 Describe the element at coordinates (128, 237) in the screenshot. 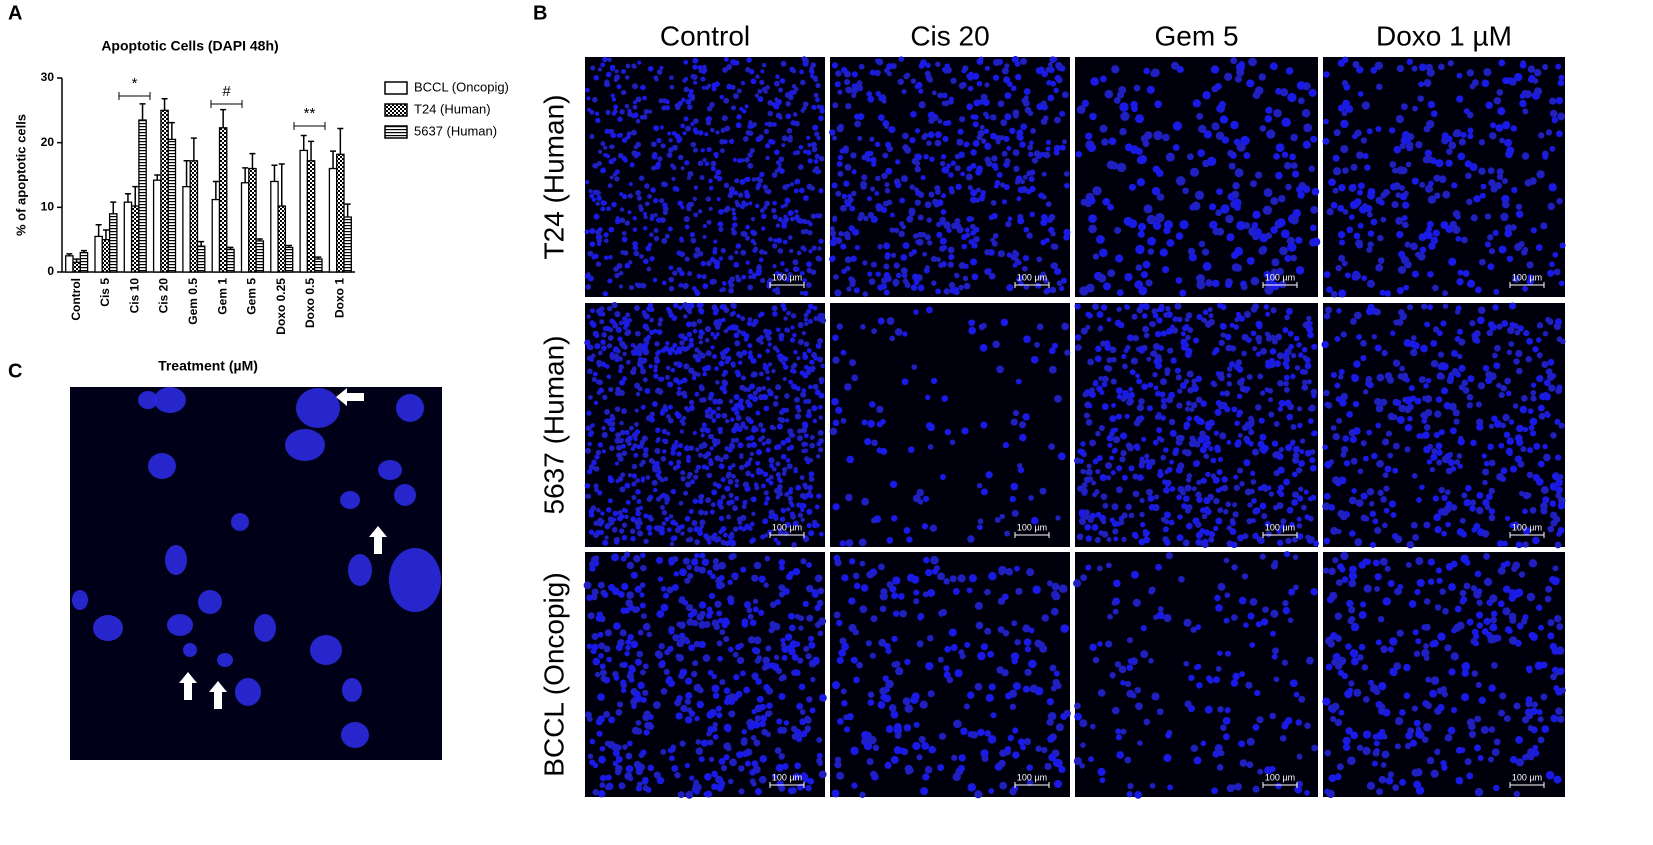

I see `bar` at that location.